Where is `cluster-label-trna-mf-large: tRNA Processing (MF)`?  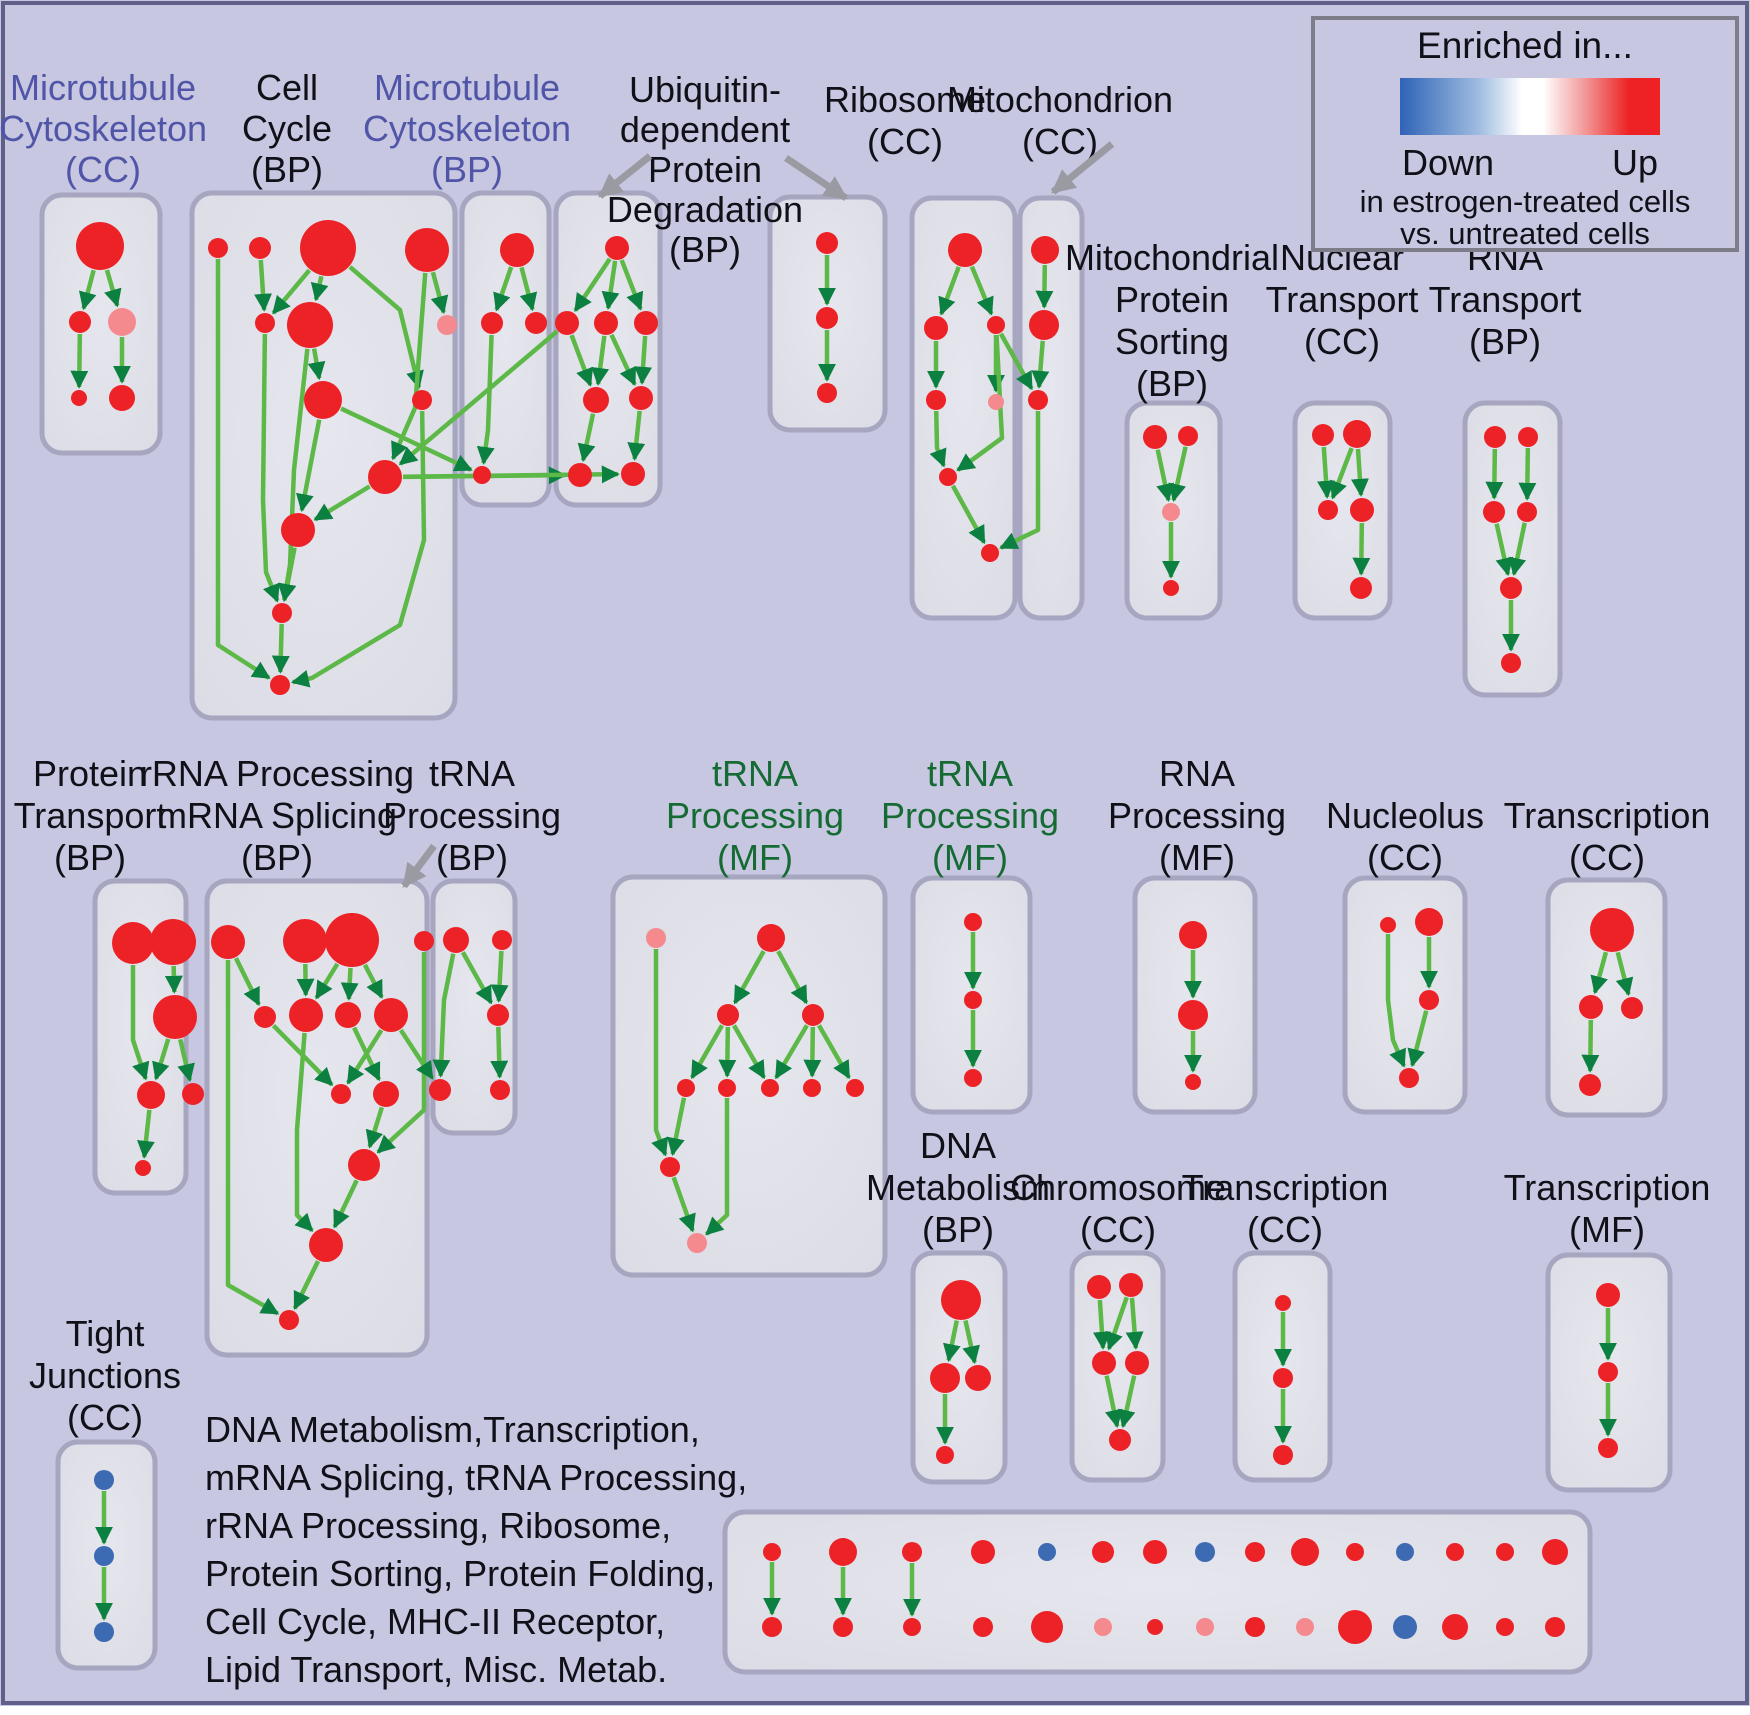 cluster-label-trna-mf-large: tRNA Processing (MF) is located at coordinates (755, 815).